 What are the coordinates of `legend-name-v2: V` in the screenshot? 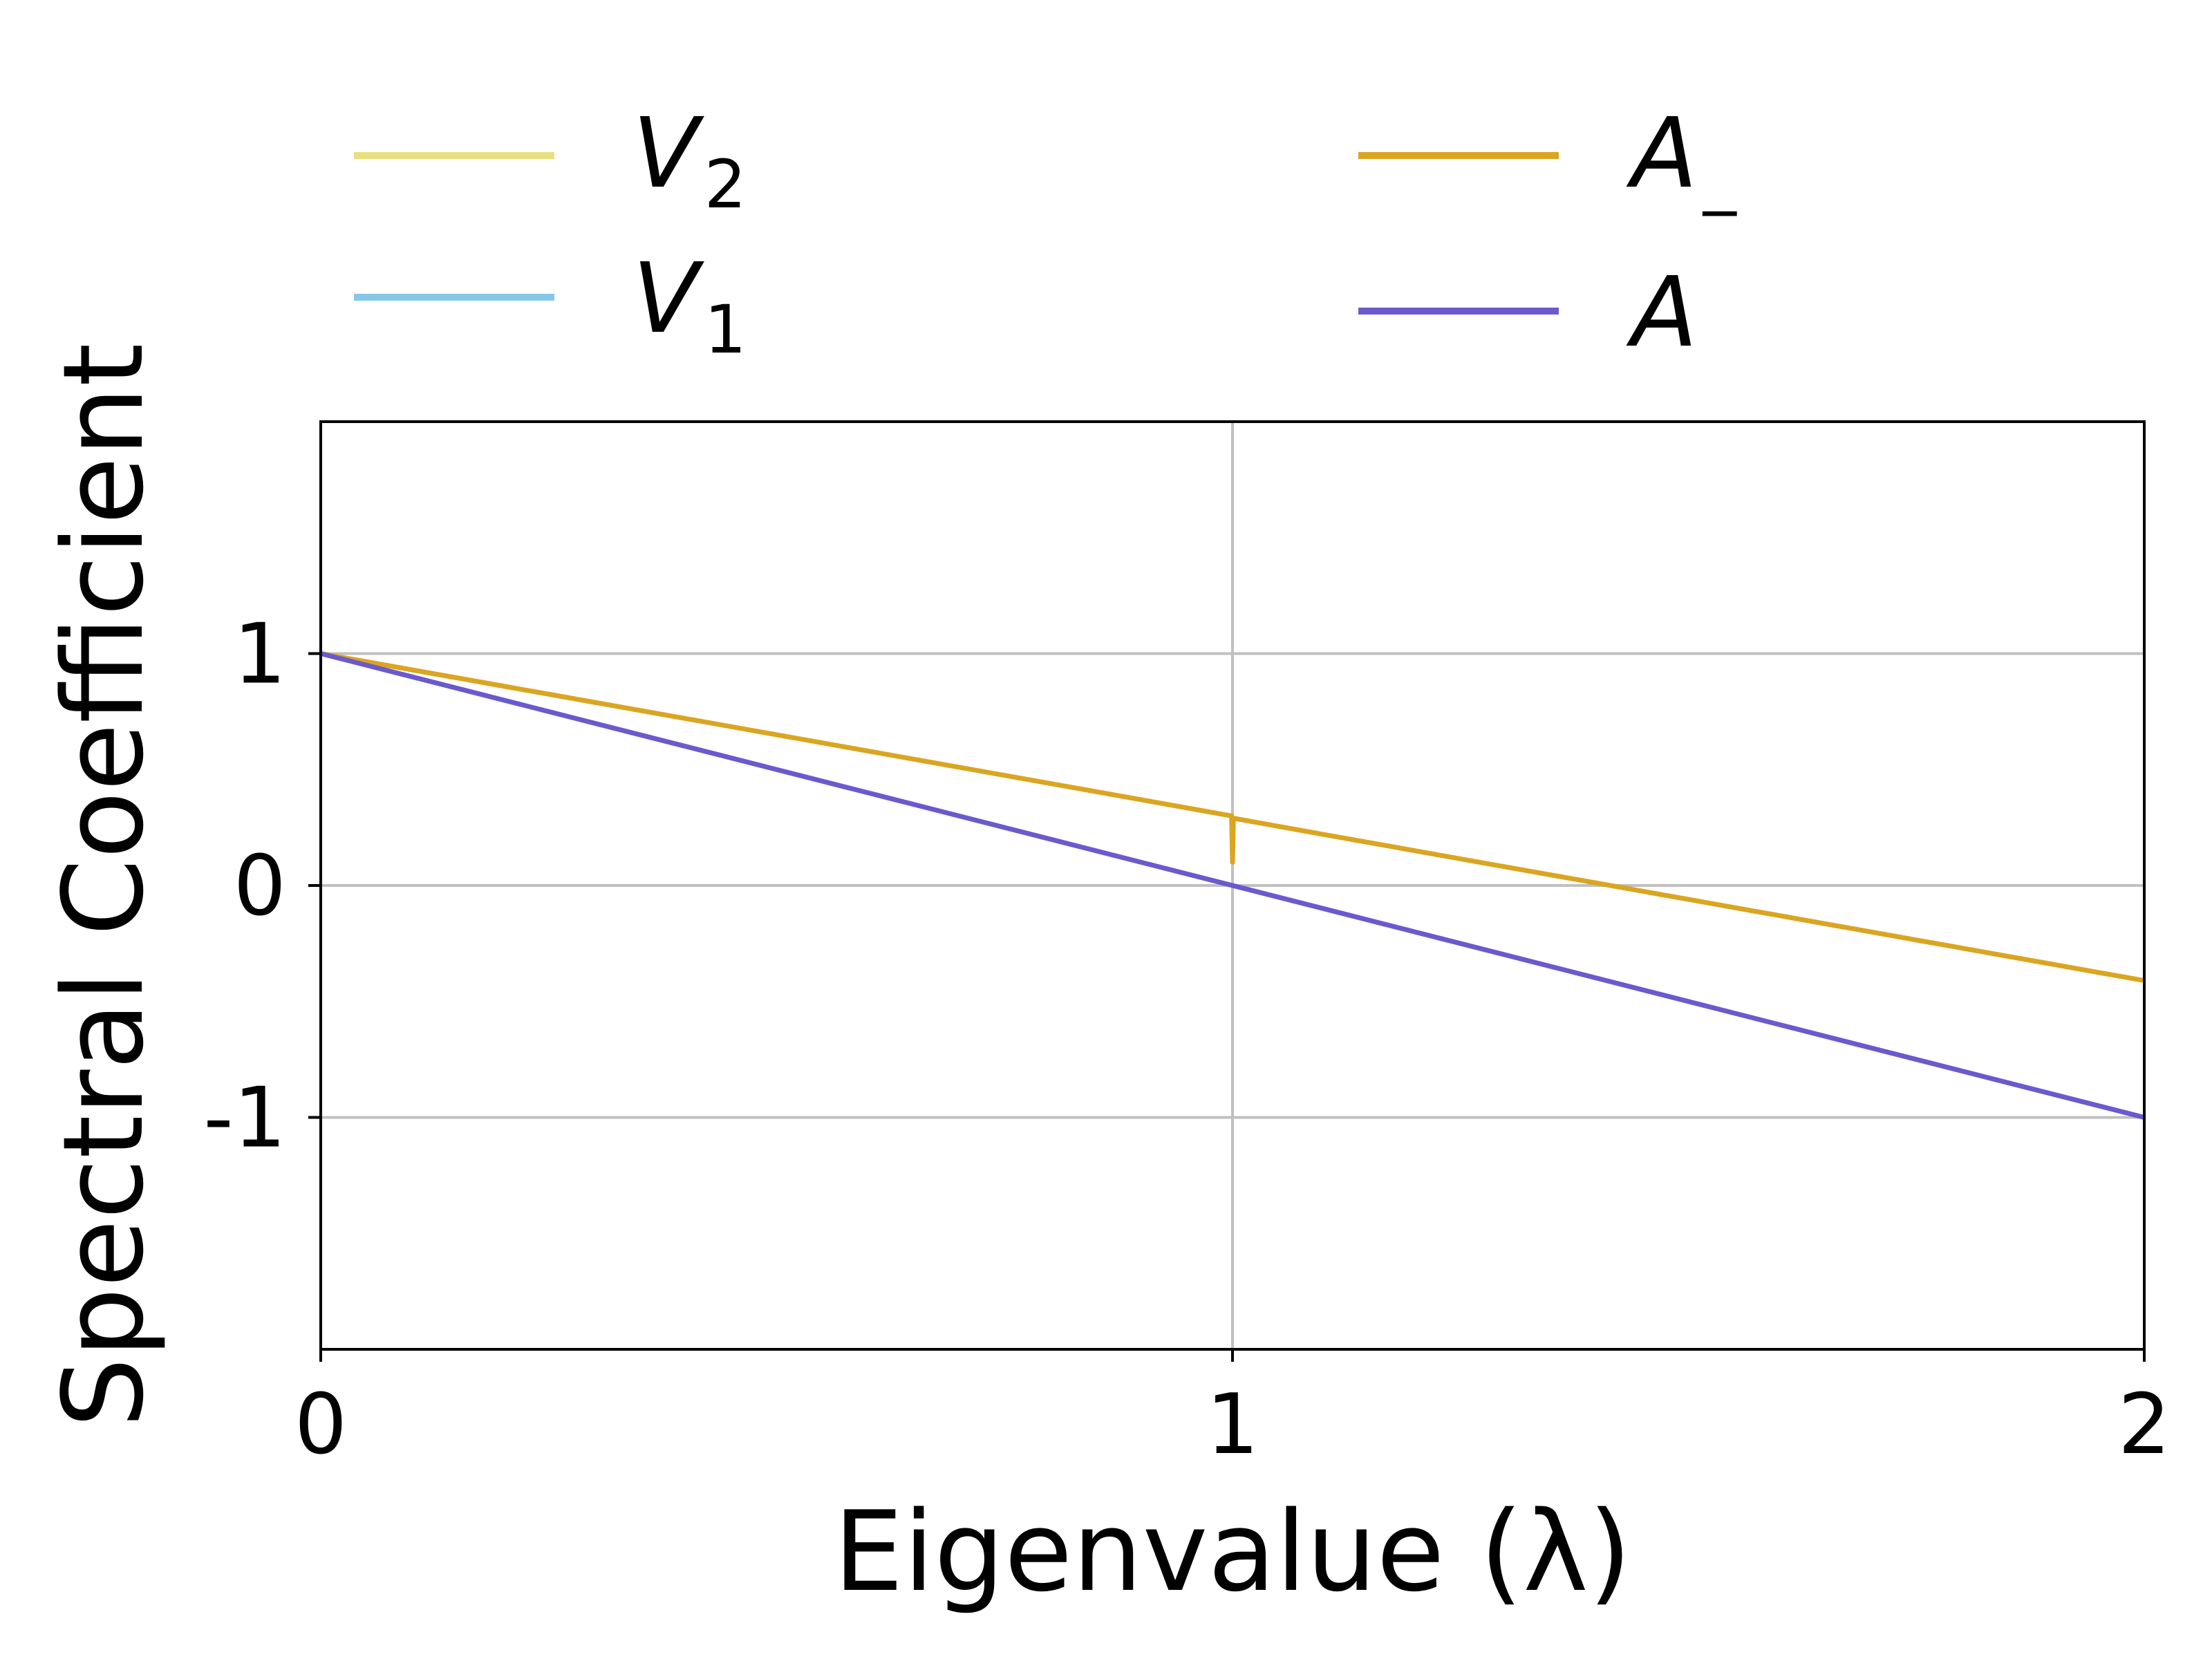 It's located at (668, 153).